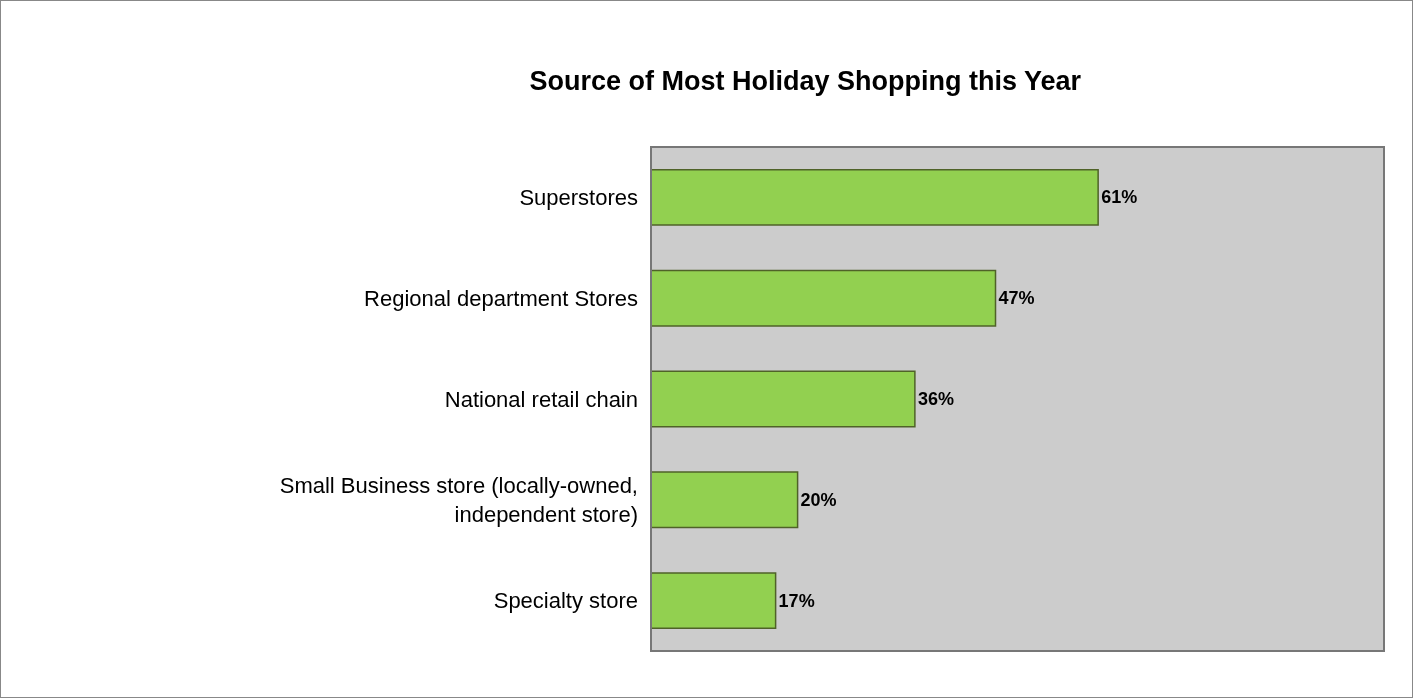  What do you see at coordinates (541, 399) in the screenshot?
I see `y-tick-label: National retail chain` at bounding box center [541, 399].